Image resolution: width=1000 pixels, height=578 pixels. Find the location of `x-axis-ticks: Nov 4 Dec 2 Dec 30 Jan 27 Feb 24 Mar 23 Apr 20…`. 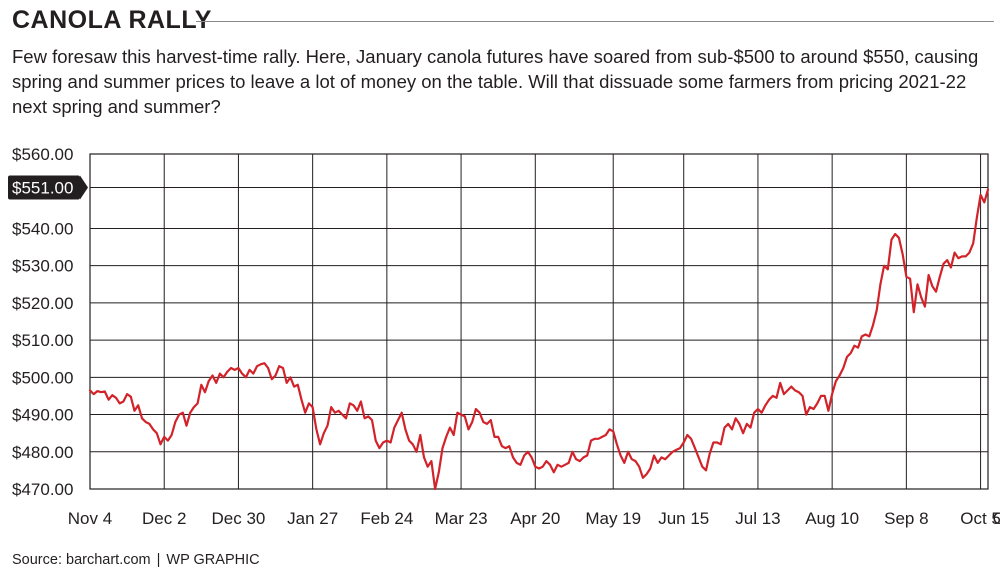

x-axis-ticks: Nov 4 Dec 2 Dec 30 Jan 27 Feb 24 Mar 23 Apr 20… is located at coordinates (534, 518).